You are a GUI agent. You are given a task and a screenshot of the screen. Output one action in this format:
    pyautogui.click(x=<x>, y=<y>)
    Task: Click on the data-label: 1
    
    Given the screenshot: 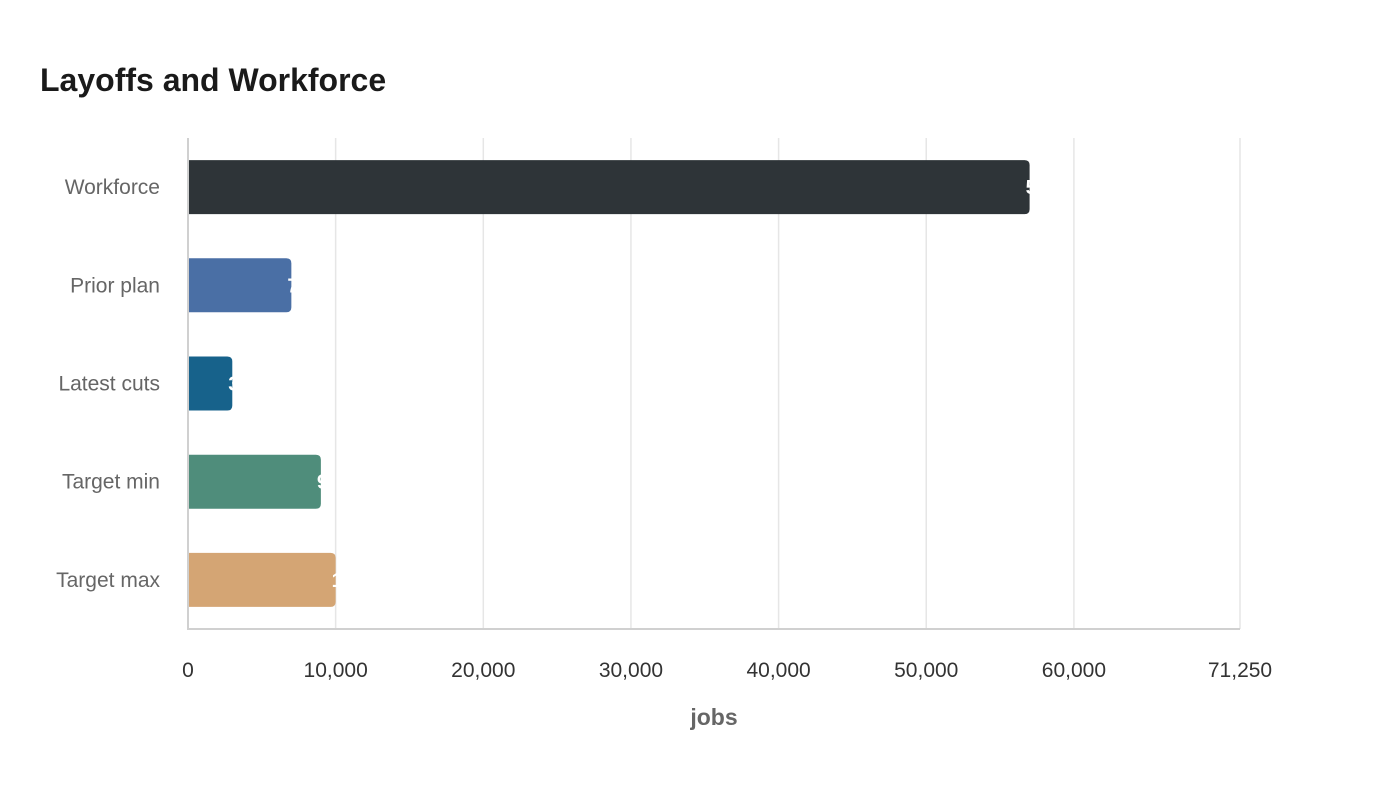 What is the action you would take?
    pyautogui.click(x=337, y=581)
    